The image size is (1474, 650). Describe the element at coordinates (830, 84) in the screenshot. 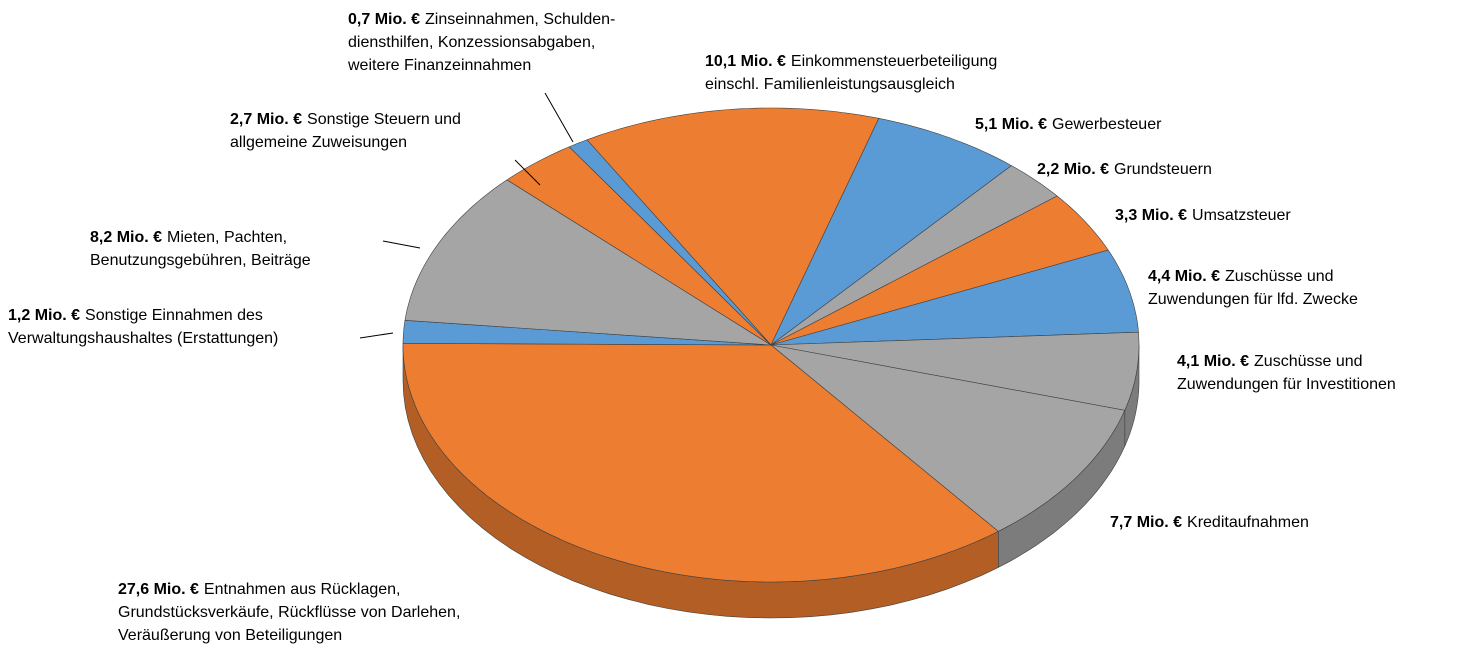

I see `category-label: einschl. Familienleistungsausgleich` at that location.